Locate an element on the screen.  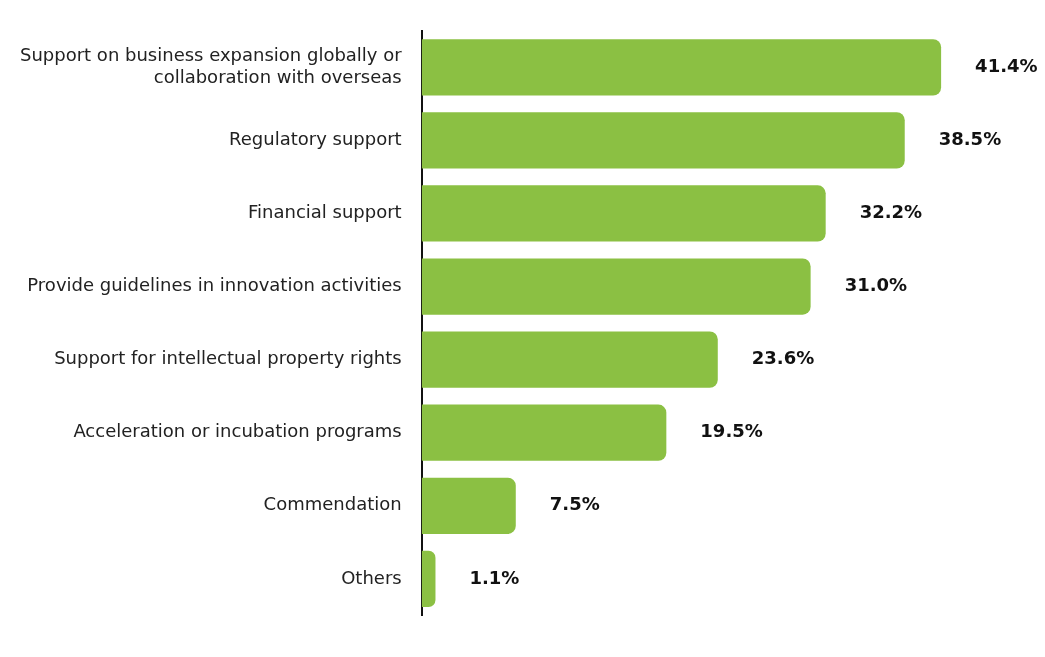
y-tick-label: Provide guidelines in innovation activities is located at coordinates (214, 285).